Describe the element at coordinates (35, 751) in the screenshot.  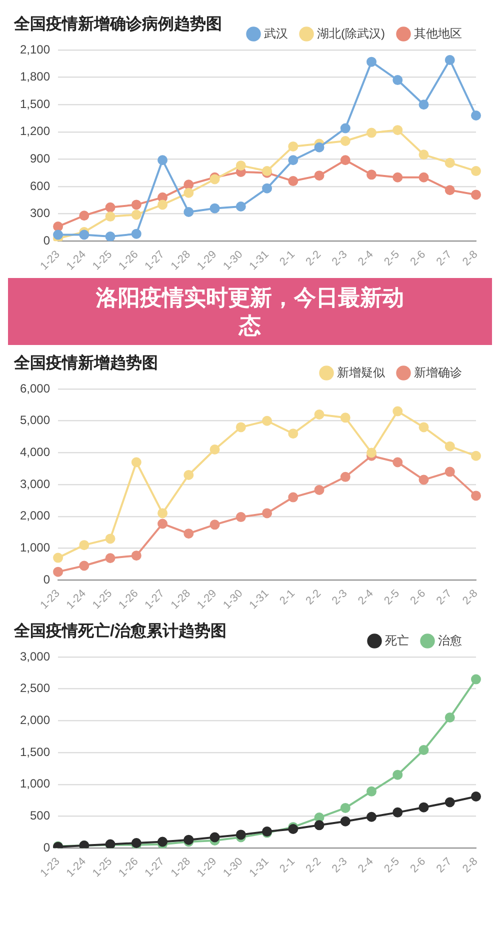
I see `y-tick-label: 1,500` at that location.